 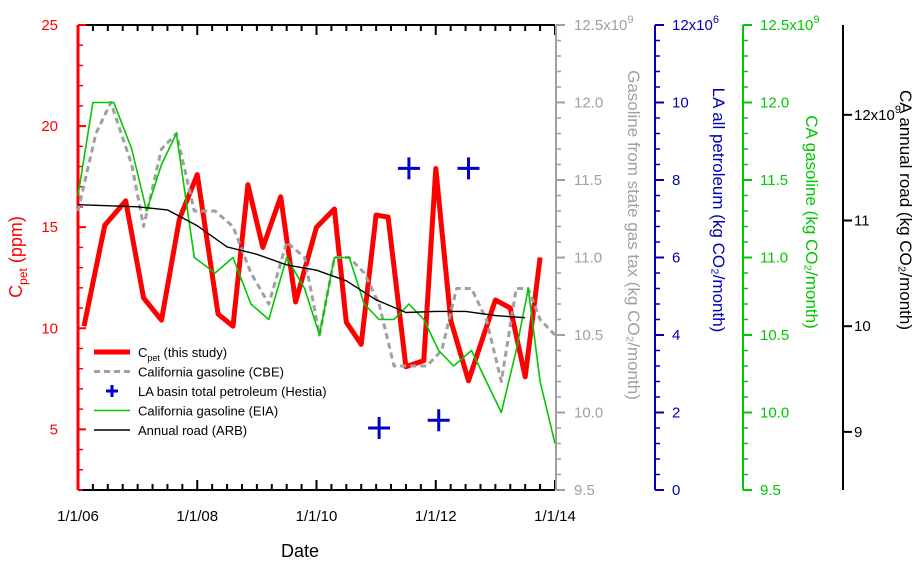 What do you see at coordinates (424, 298) in the screenshot?
I see `series-la` at bounding box center [424, 298].